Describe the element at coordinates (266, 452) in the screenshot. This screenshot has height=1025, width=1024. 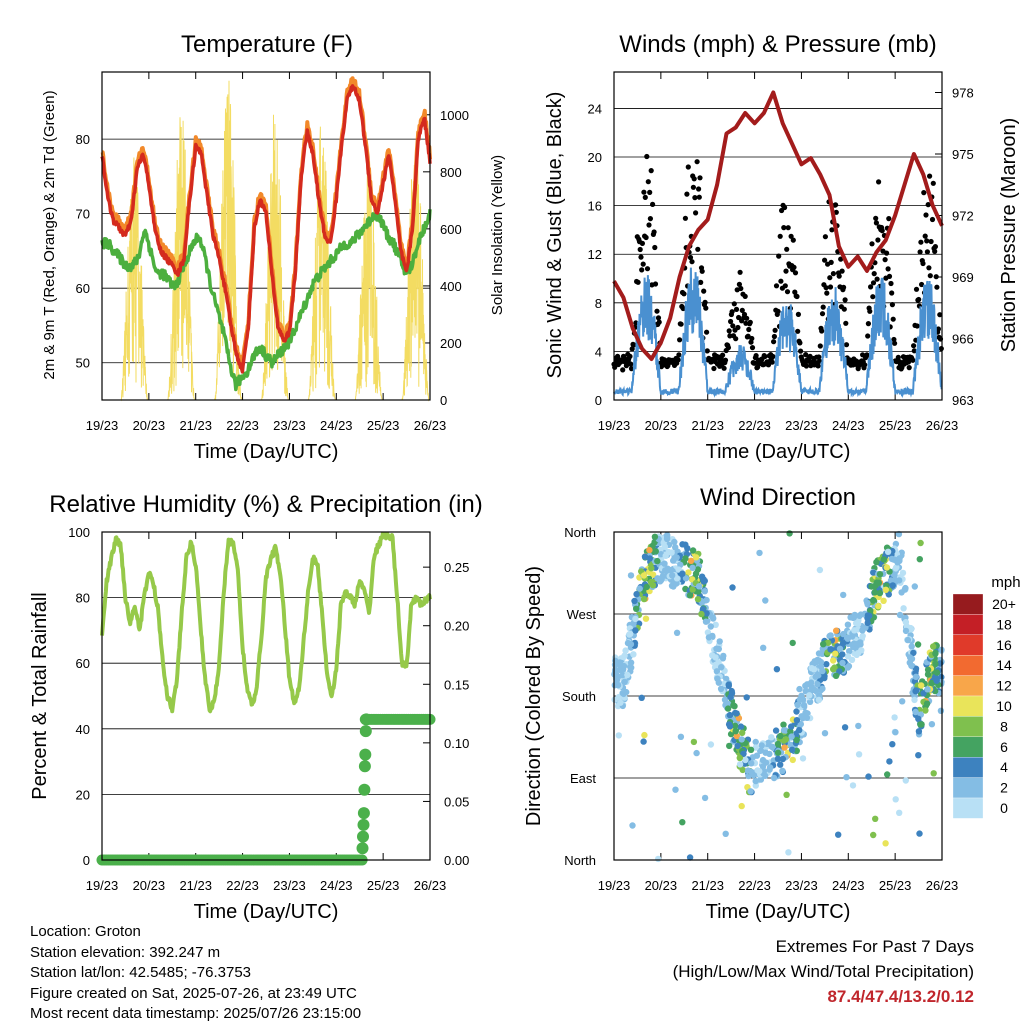
I see `temperature-xlabel: Time (Day/UTC)` at that location.